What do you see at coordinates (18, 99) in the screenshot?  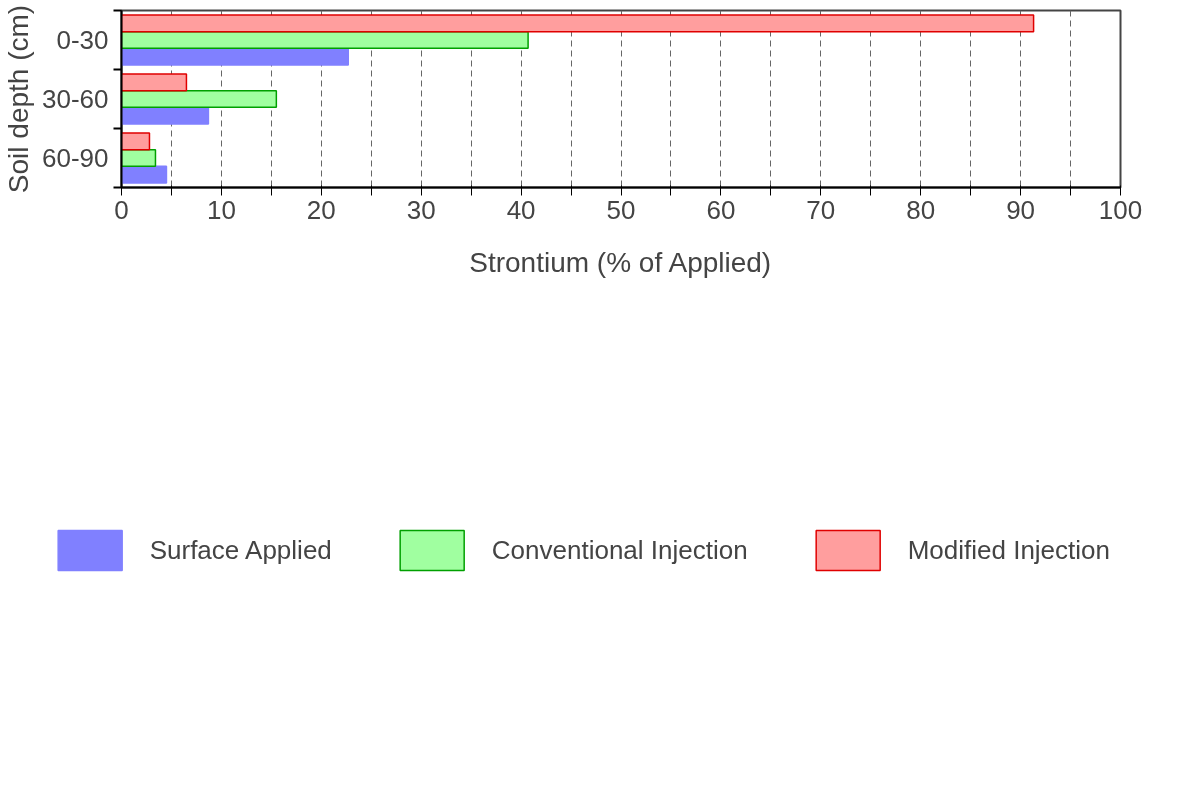 I see `y-axis-title: Soil depth (cm)` at bounding box center [18, 99].